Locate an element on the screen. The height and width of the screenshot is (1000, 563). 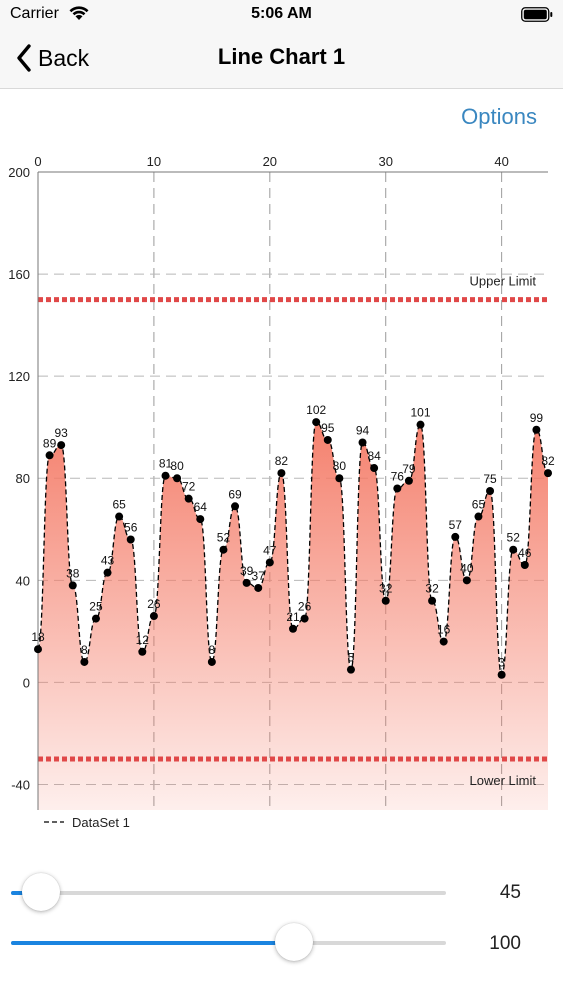
data-label: 18 is located at coordinates (38, 637).